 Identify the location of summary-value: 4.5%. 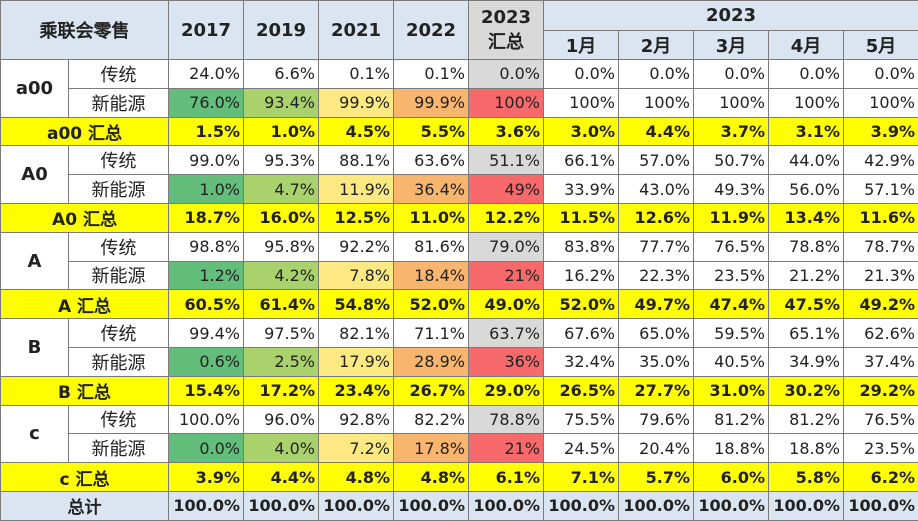
(356, 131).